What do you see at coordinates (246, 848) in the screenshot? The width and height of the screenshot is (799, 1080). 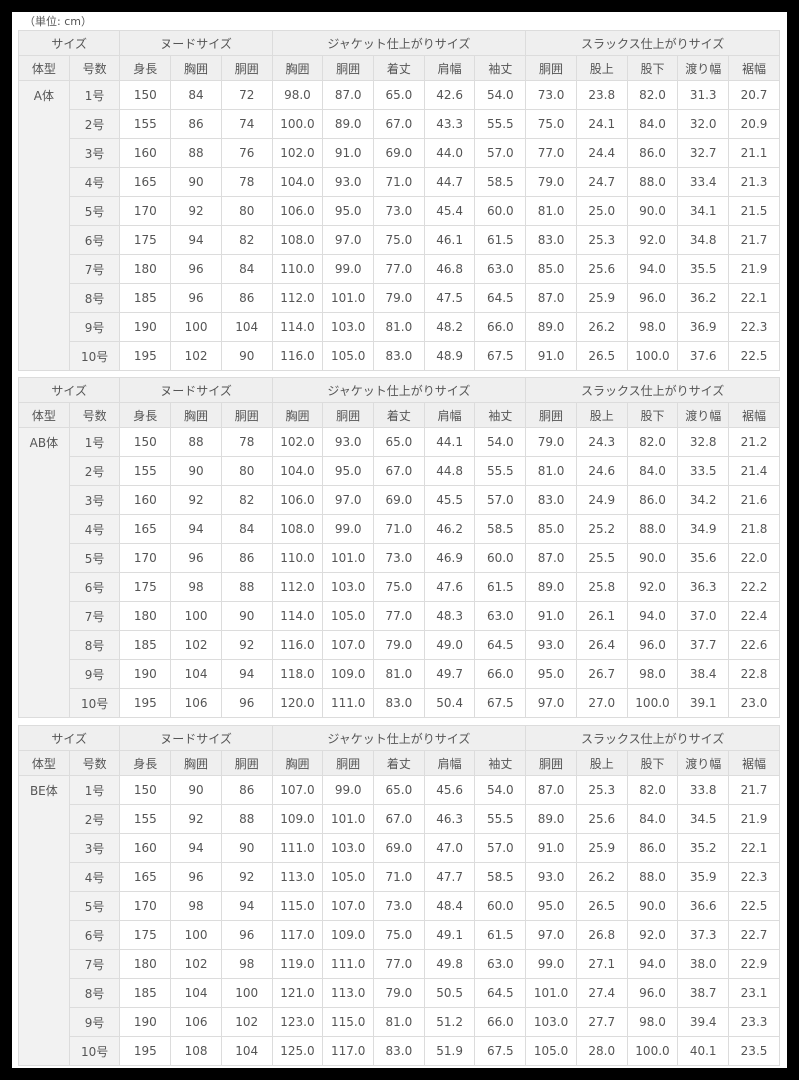 I see `nude-waist-cell: 90` at bounding box center [246, 848].